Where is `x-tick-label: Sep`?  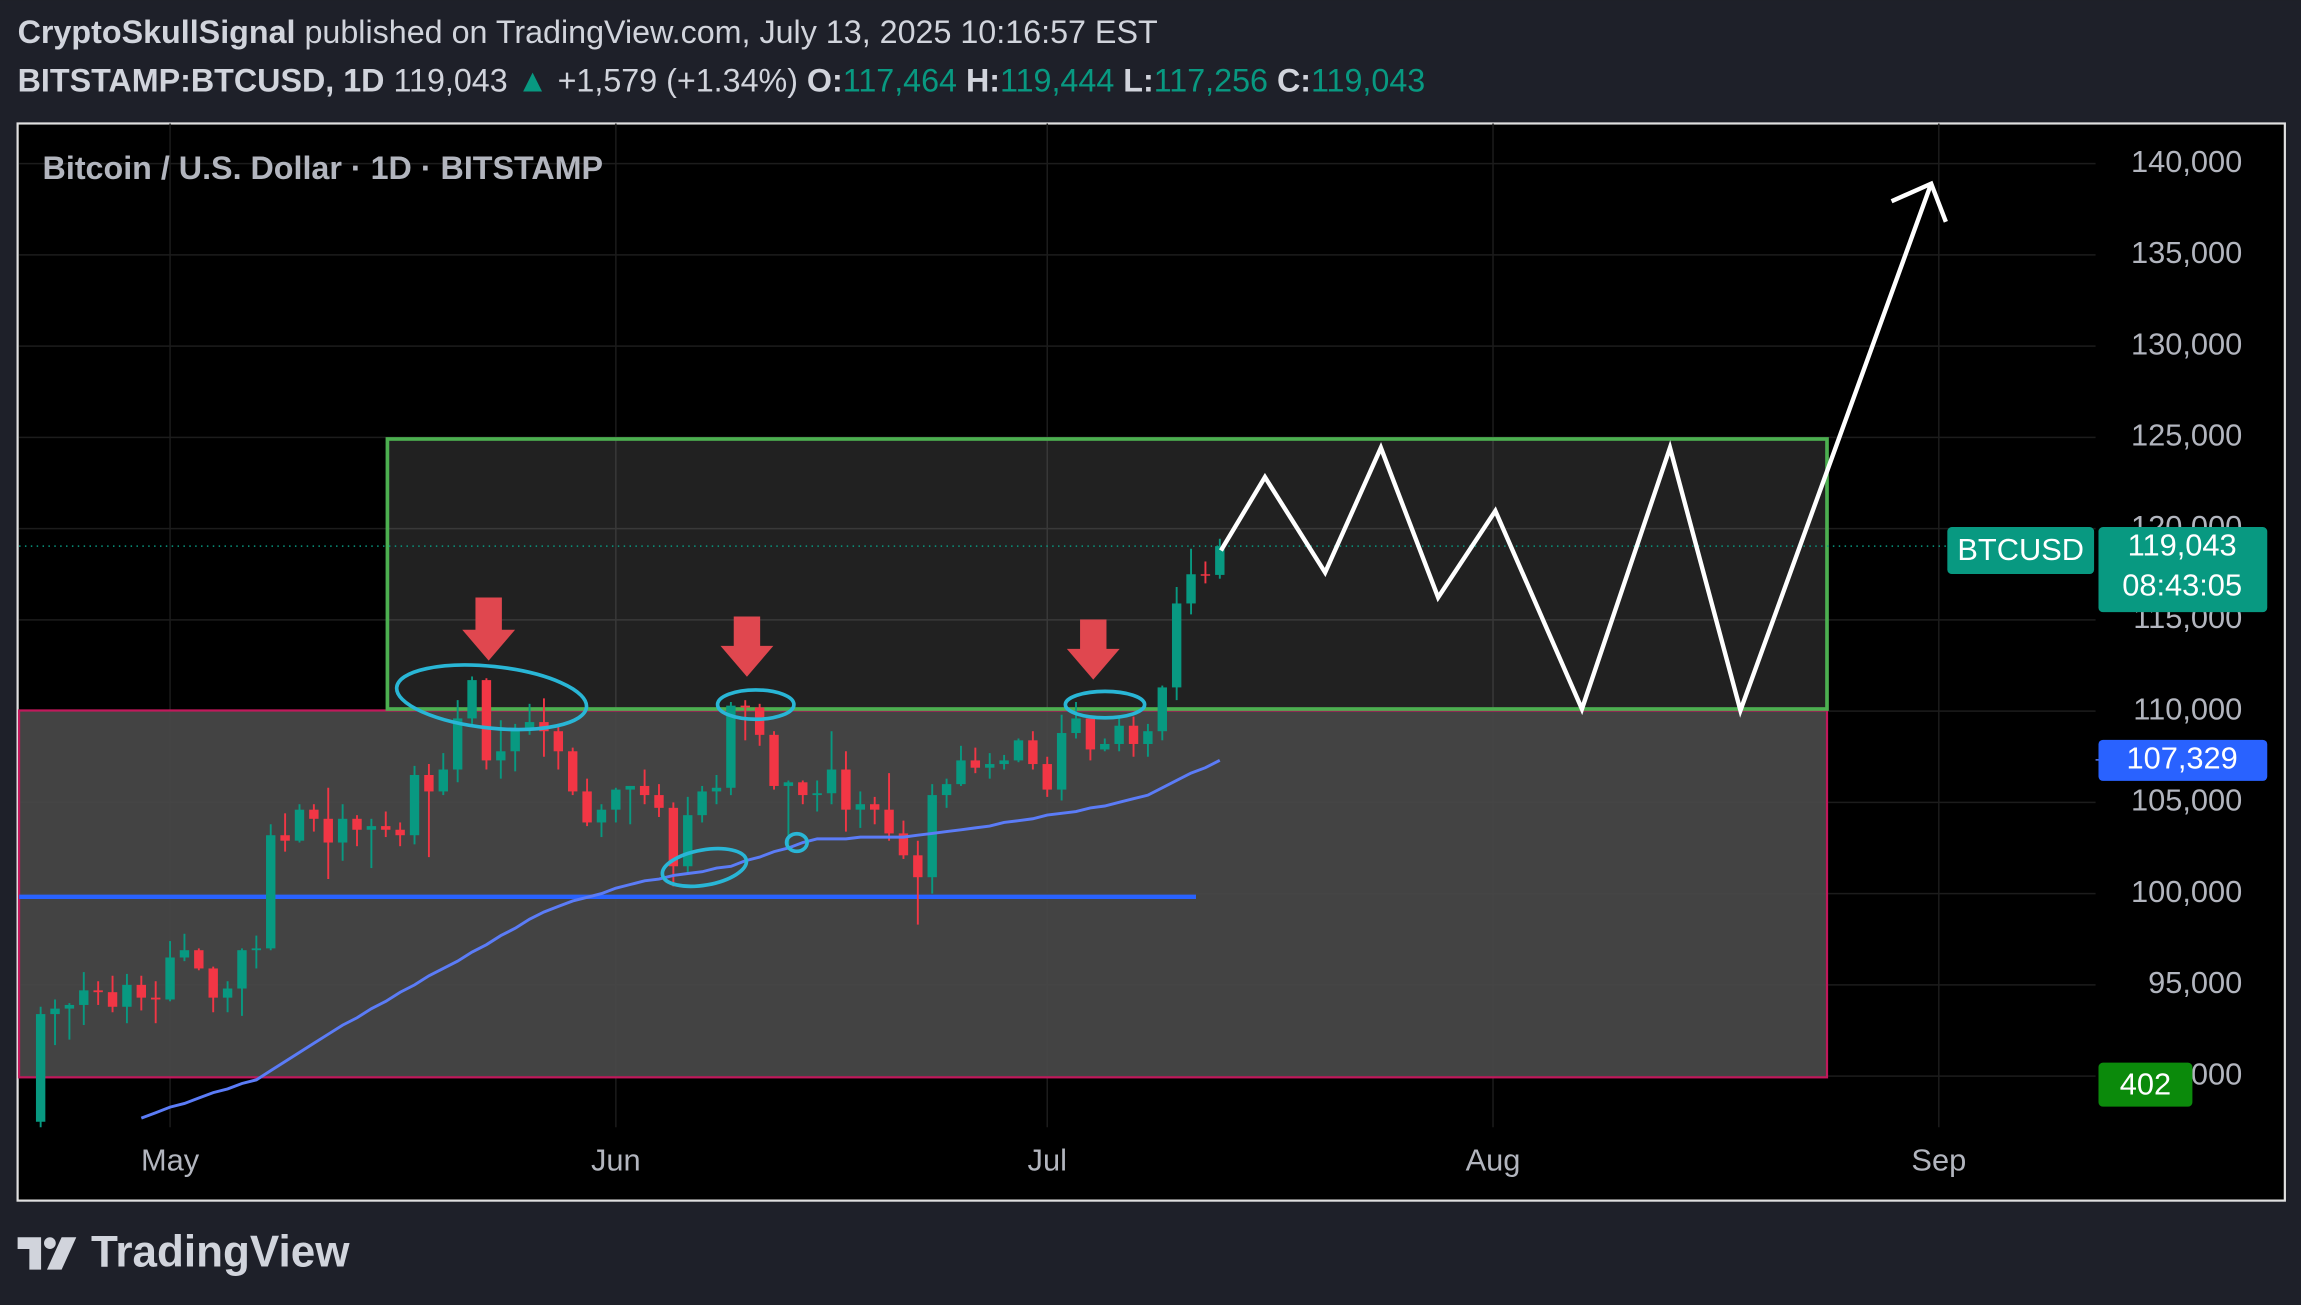
x-tick-label: Sep is located at coordinates (1938, 1160).